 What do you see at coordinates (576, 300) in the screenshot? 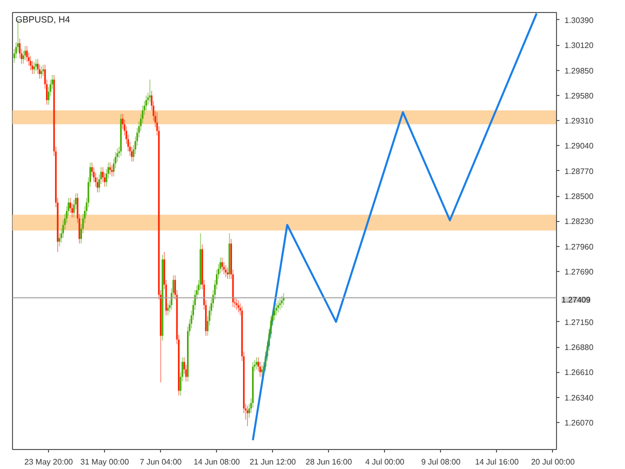
I see `ref-line-label: 1.27409` at bounding box center [576, 300].